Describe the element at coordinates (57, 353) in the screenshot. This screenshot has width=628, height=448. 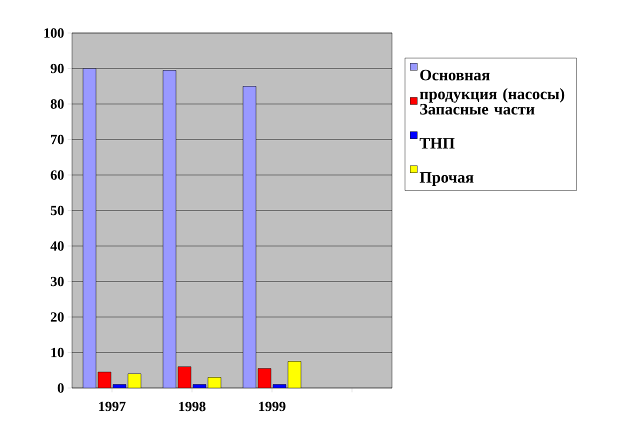
I see `y-tick-label: 10` at that location.